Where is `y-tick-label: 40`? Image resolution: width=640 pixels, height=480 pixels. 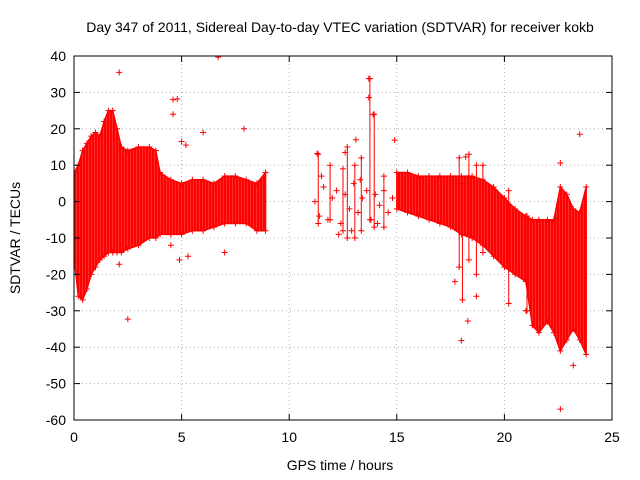 y-tick-label: 40 is located at coordinates (58, 56).